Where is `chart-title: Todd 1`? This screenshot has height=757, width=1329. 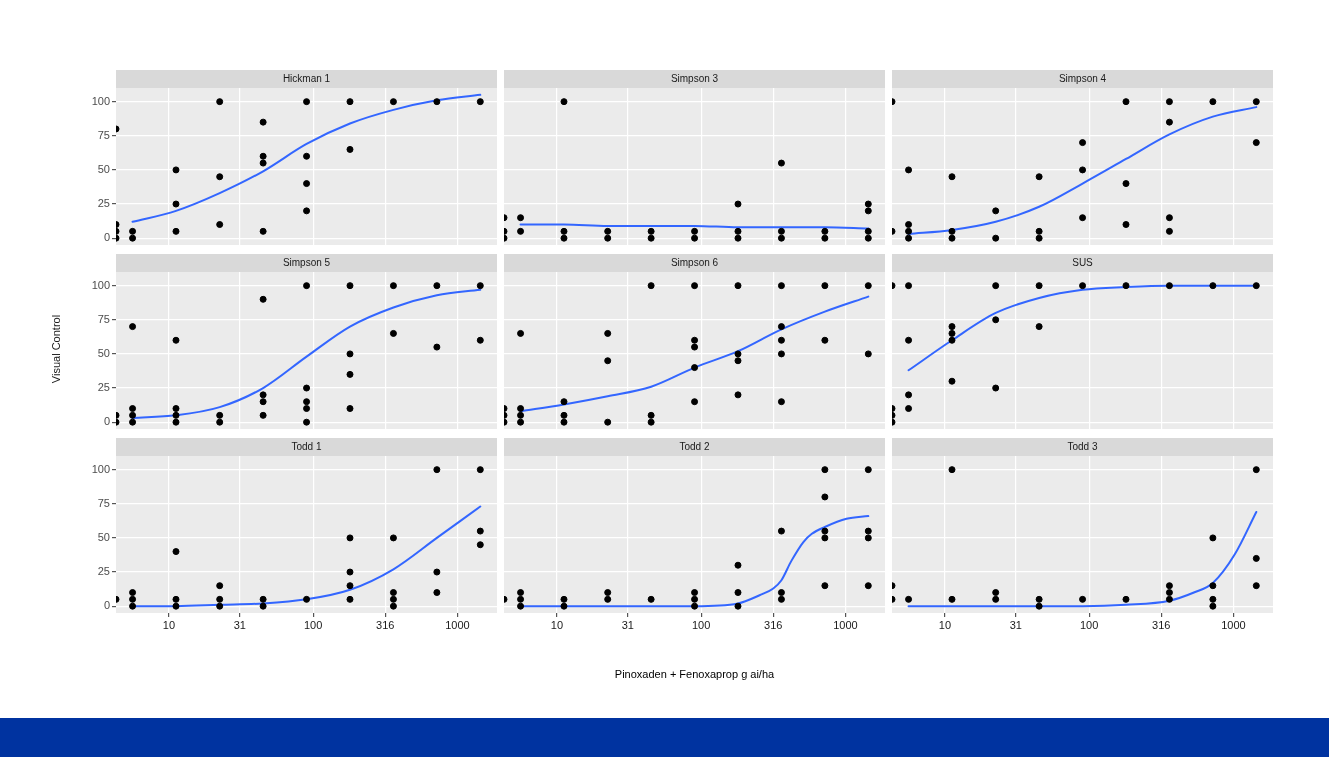 chart-title: Todd 1 is located at coordinates (306, 447).